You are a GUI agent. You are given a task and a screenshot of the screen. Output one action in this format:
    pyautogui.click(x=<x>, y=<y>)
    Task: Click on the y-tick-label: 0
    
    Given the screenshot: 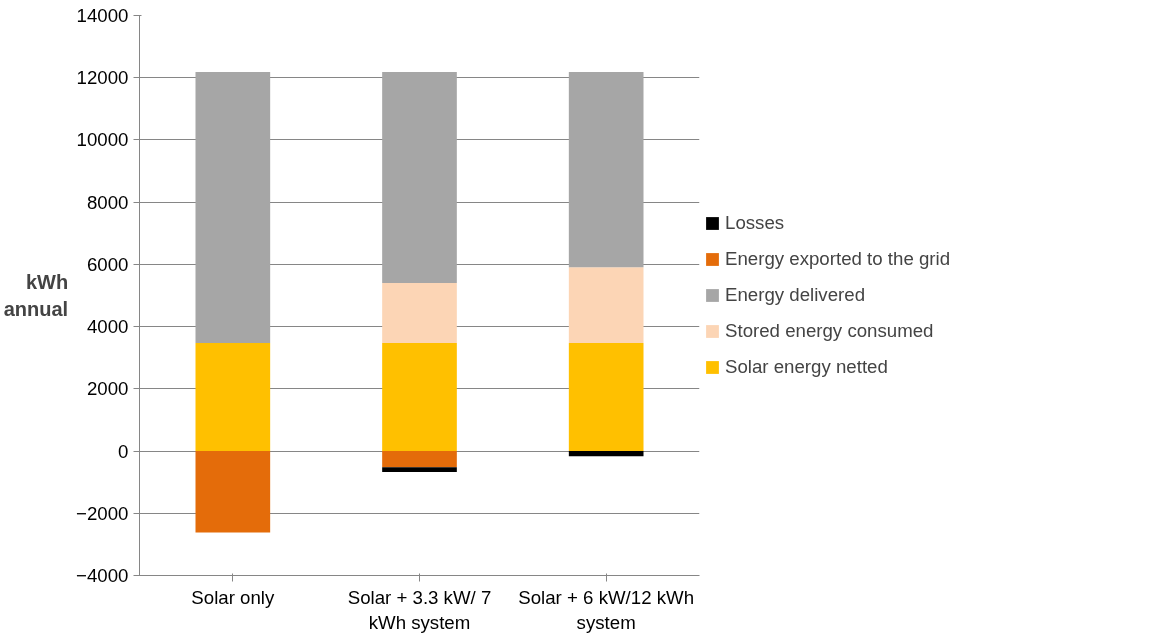 What is the action you would take?
    pyautogui.click(x=123, y=451)
    